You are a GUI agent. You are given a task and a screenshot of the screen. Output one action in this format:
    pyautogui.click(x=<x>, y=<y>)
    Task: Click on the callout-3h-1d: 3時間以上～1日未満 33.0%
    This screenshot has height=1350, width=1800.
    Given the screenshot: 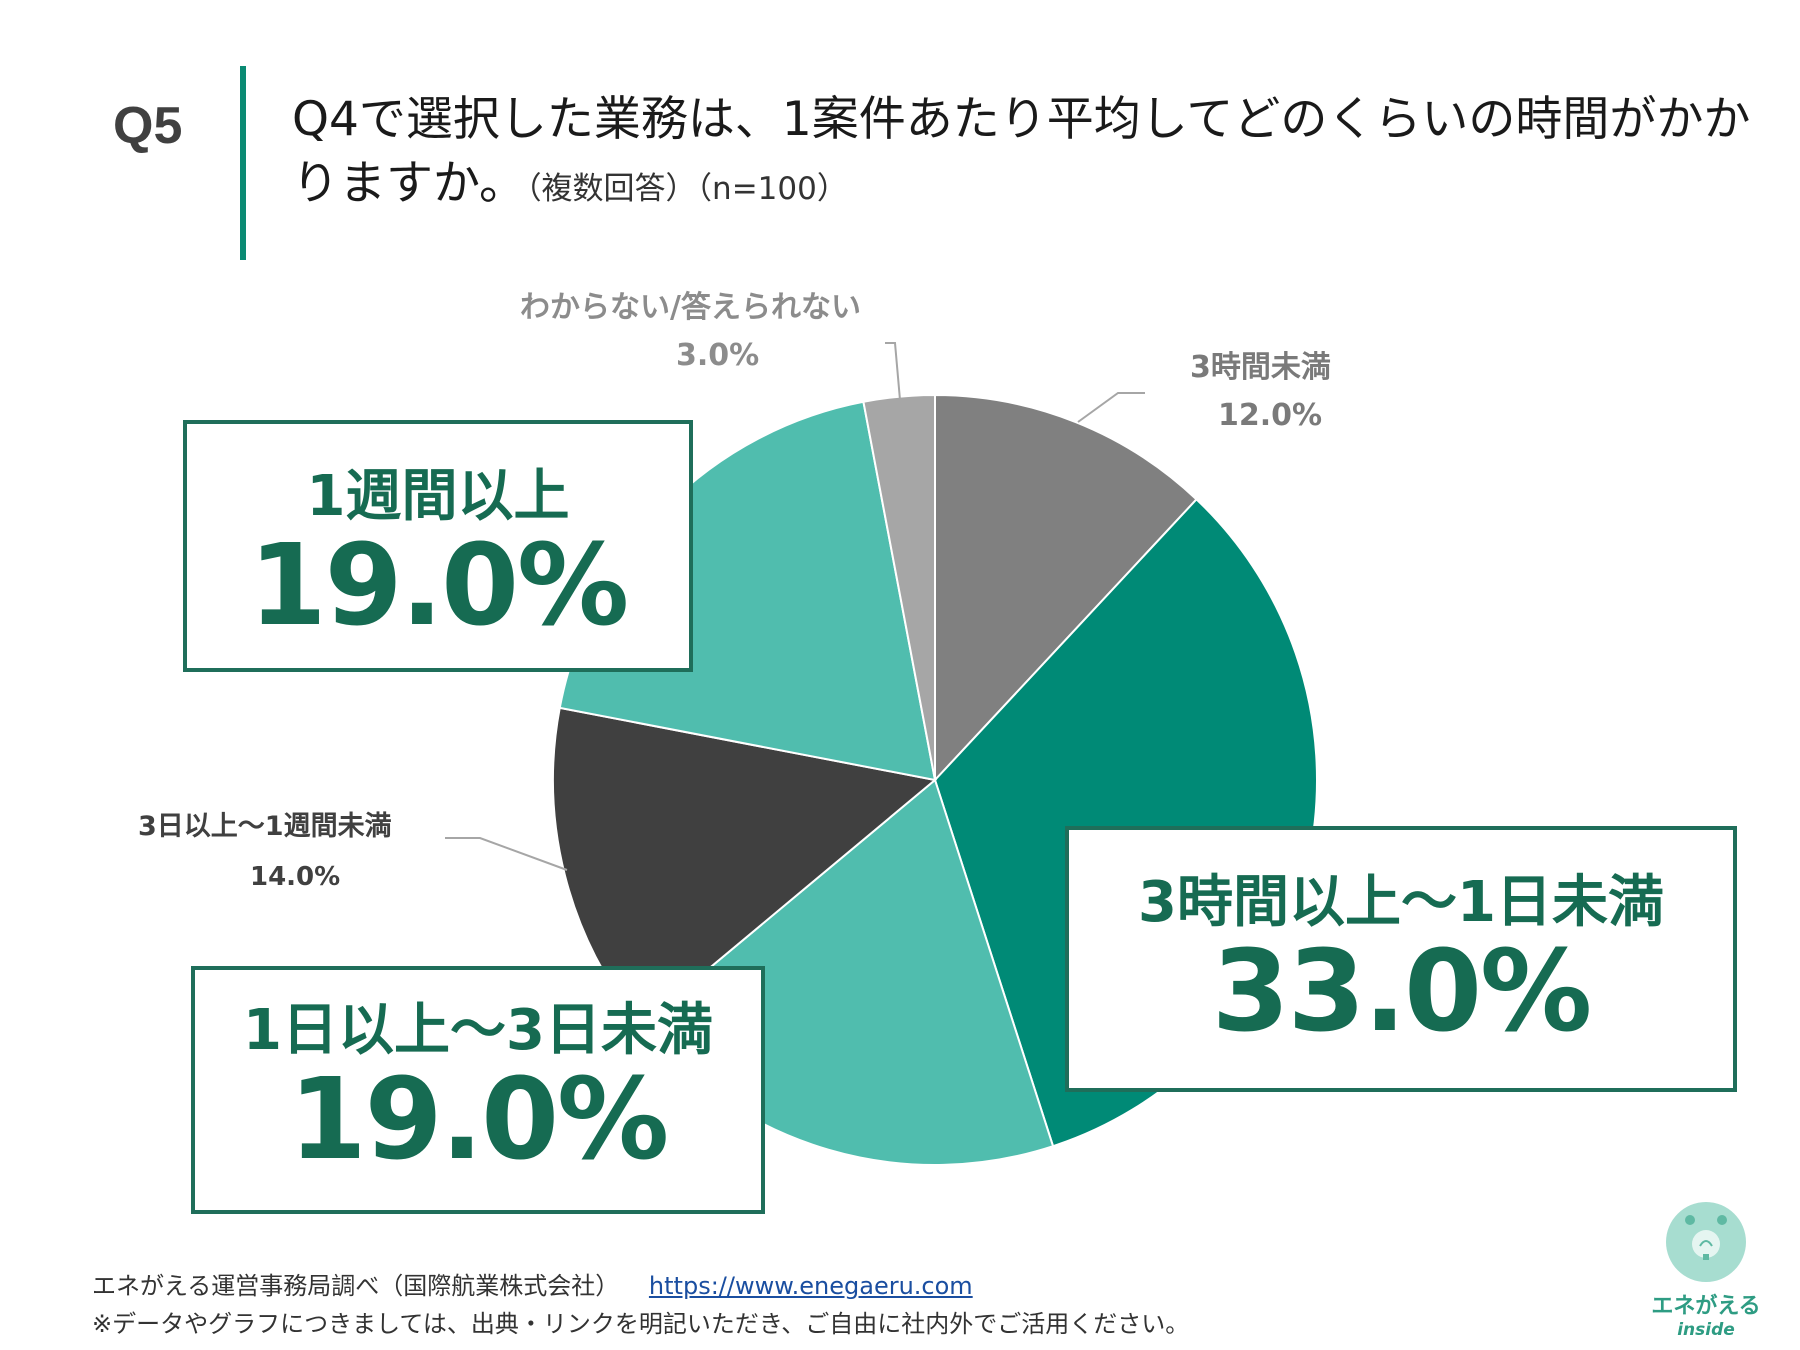 What is the action you would take?
    pyautogui.click(x=1401, y=959)
    